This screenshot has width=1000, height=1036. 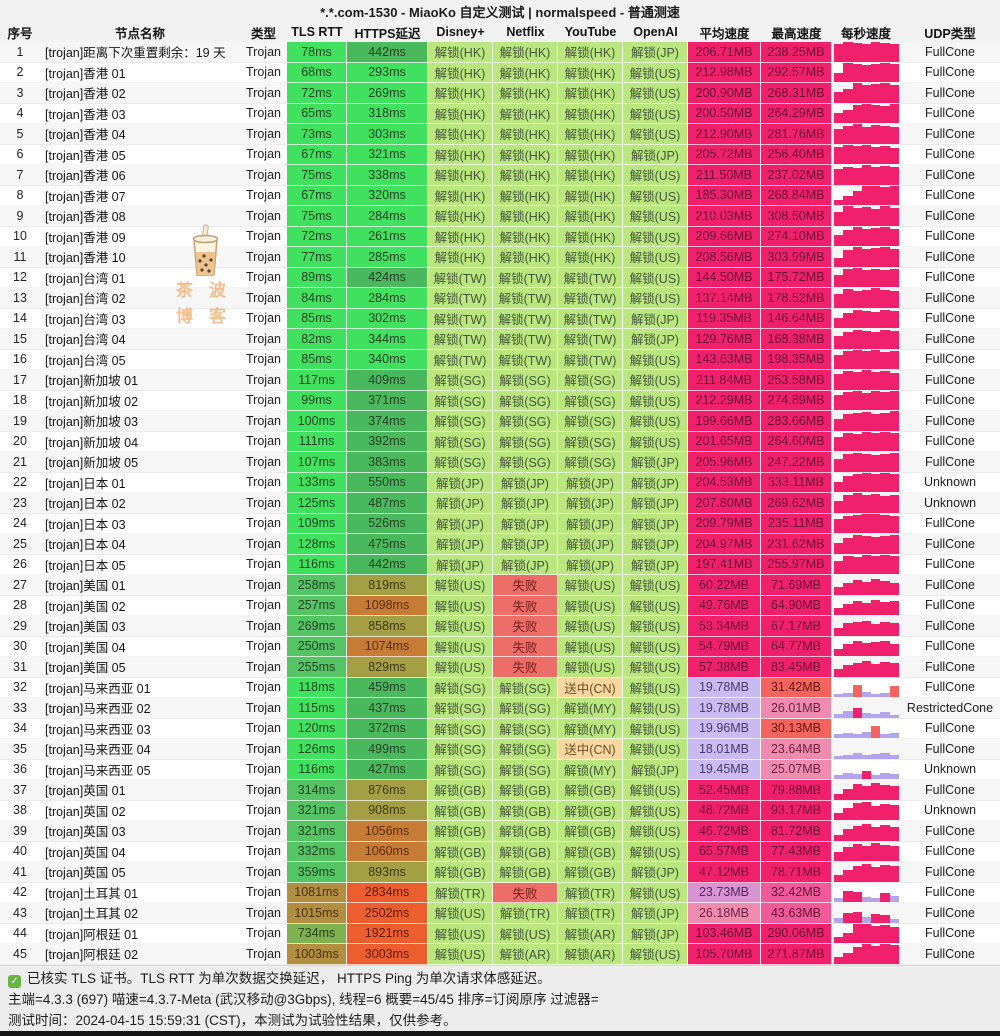 I want to click on cell-https: 338ms, so click(x=387, y=175).